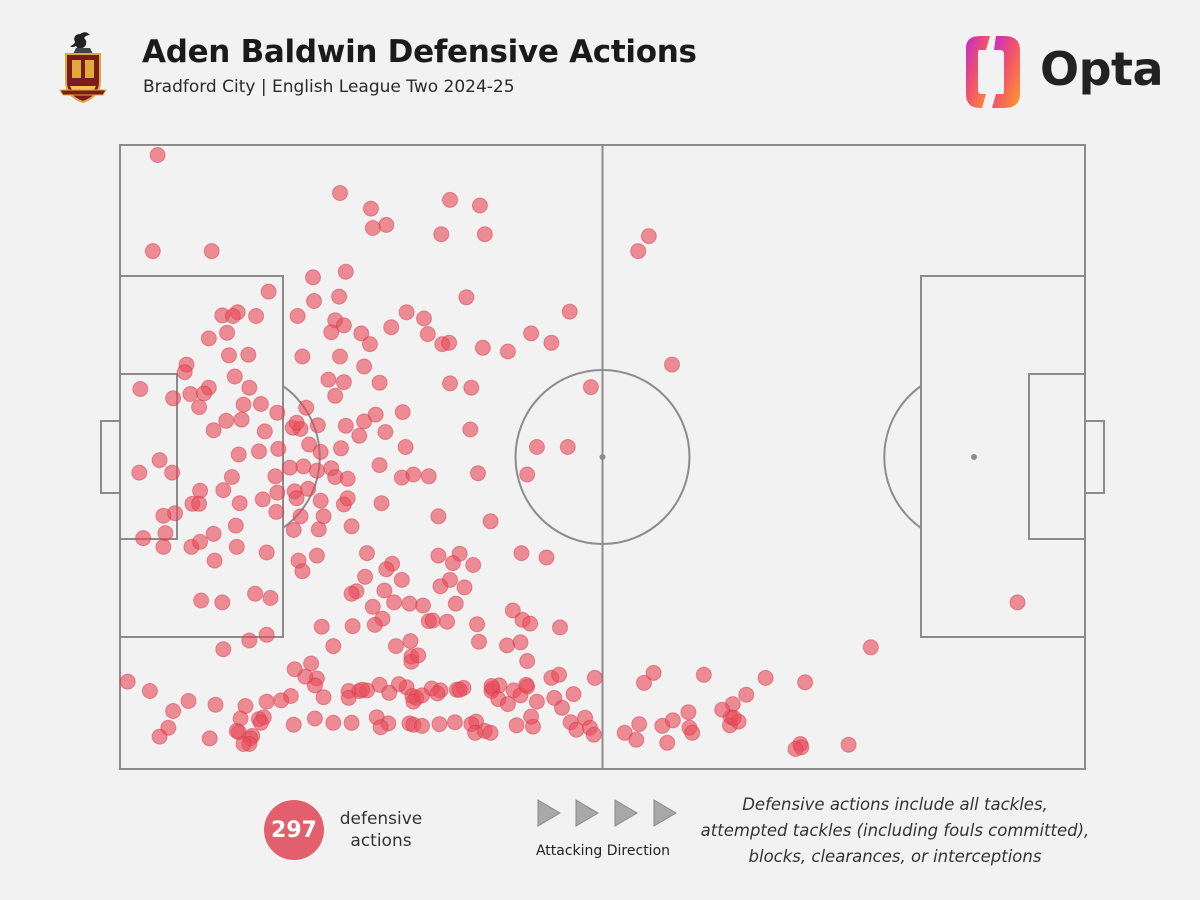  What do you see at coordinates (1003, 456) in the screenshot?
I see `right-penalty-area` at bounding box center [1003, 456].